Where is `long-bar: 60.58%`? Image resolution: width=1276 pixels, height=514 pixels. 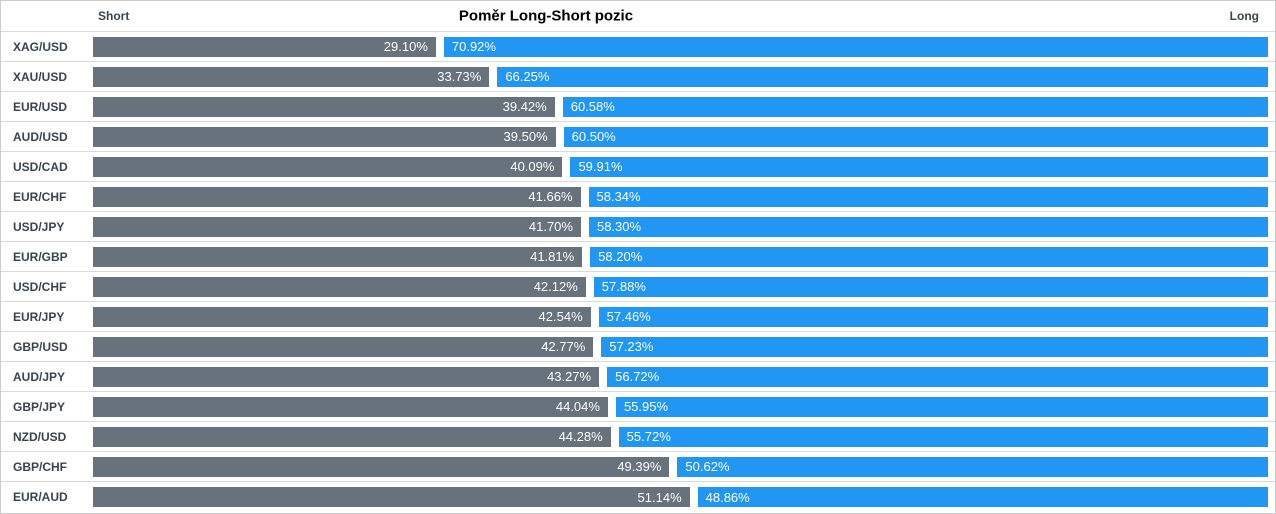 long-bar: 60.58% is located at coordinates (915, 106).